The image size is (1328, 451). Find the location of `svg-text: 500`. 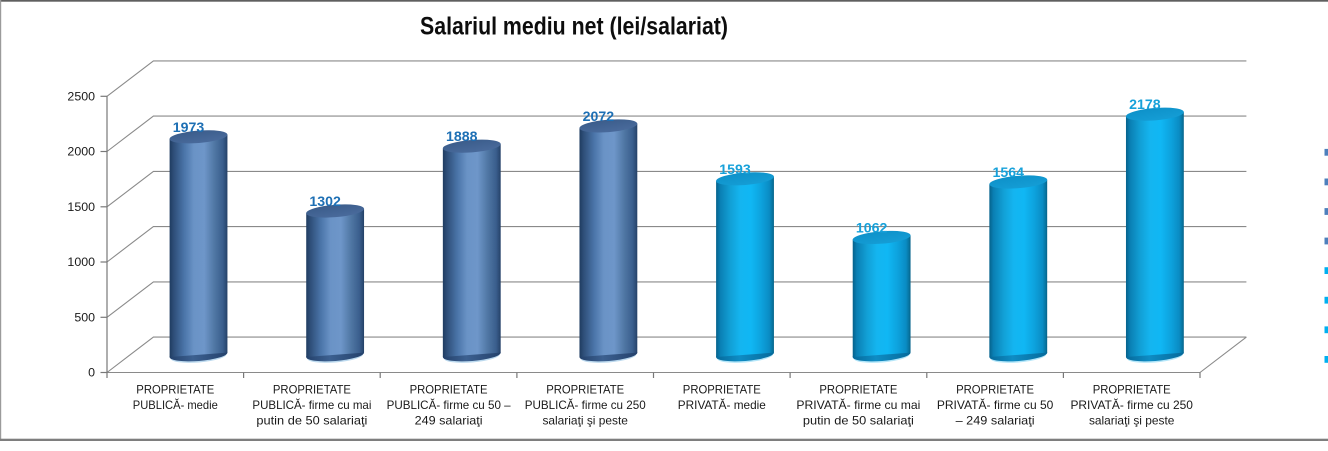

svg-text: 500 is located at coordinates (84, 318).